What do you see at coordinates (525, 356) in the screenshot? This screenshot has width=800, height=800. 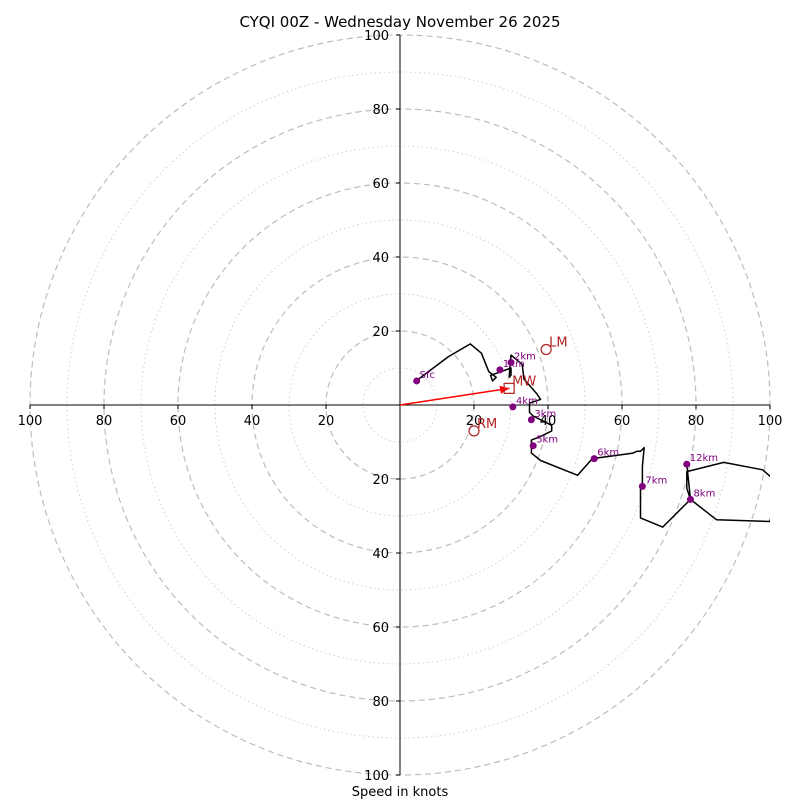 I see `height-marker-label: 2km` at bounding box center [525, 356].